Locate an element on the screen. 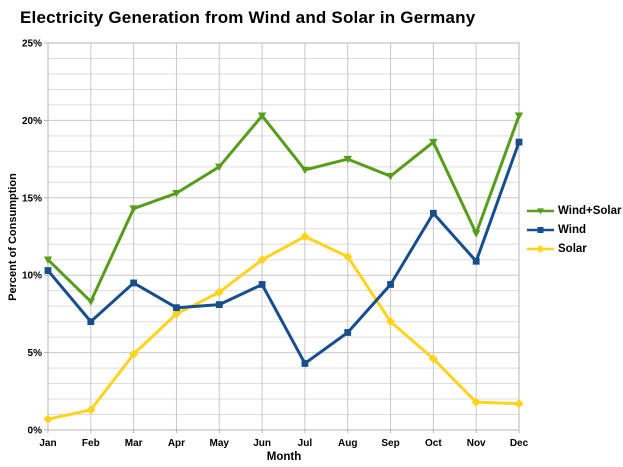 Image resolution: width=623 pixels, height=467 pixels. x-tick-label: Jan is located at coordinates (47, 443).